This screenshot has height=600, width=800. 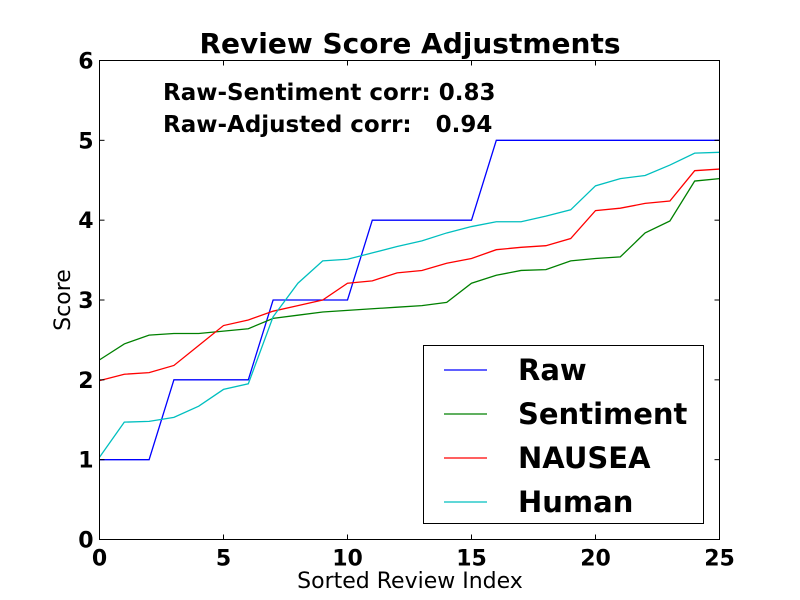 I want to click on legend-box, so click(x=563, y=434).